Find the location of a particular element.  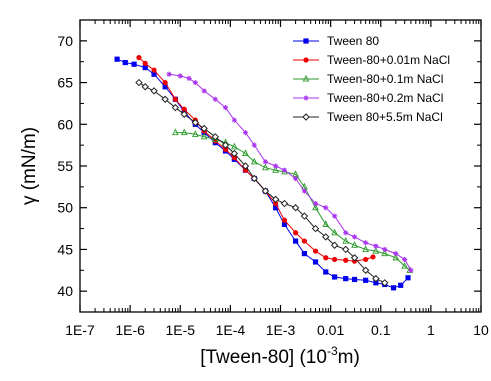

y-tick-label: 70 is located at coordinates (65, 41).